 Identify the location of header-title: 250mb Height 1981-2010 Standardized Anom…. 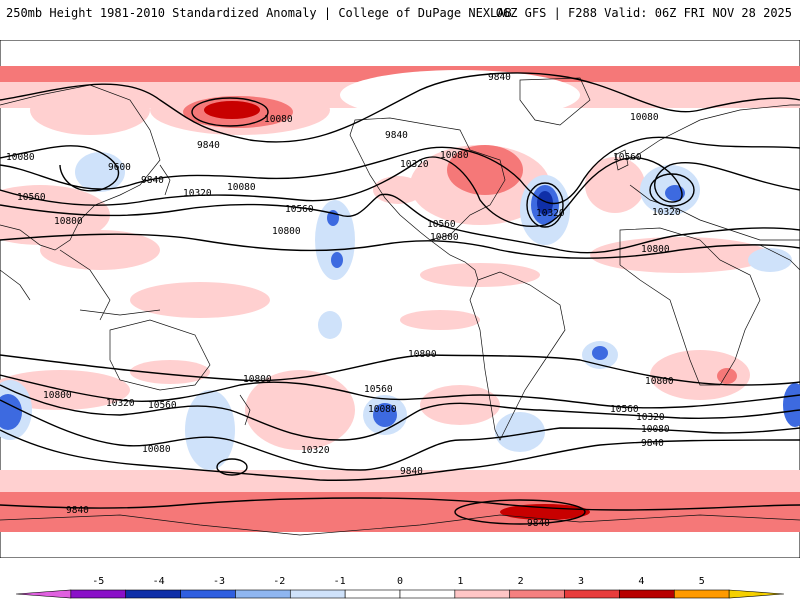
(259, 13).